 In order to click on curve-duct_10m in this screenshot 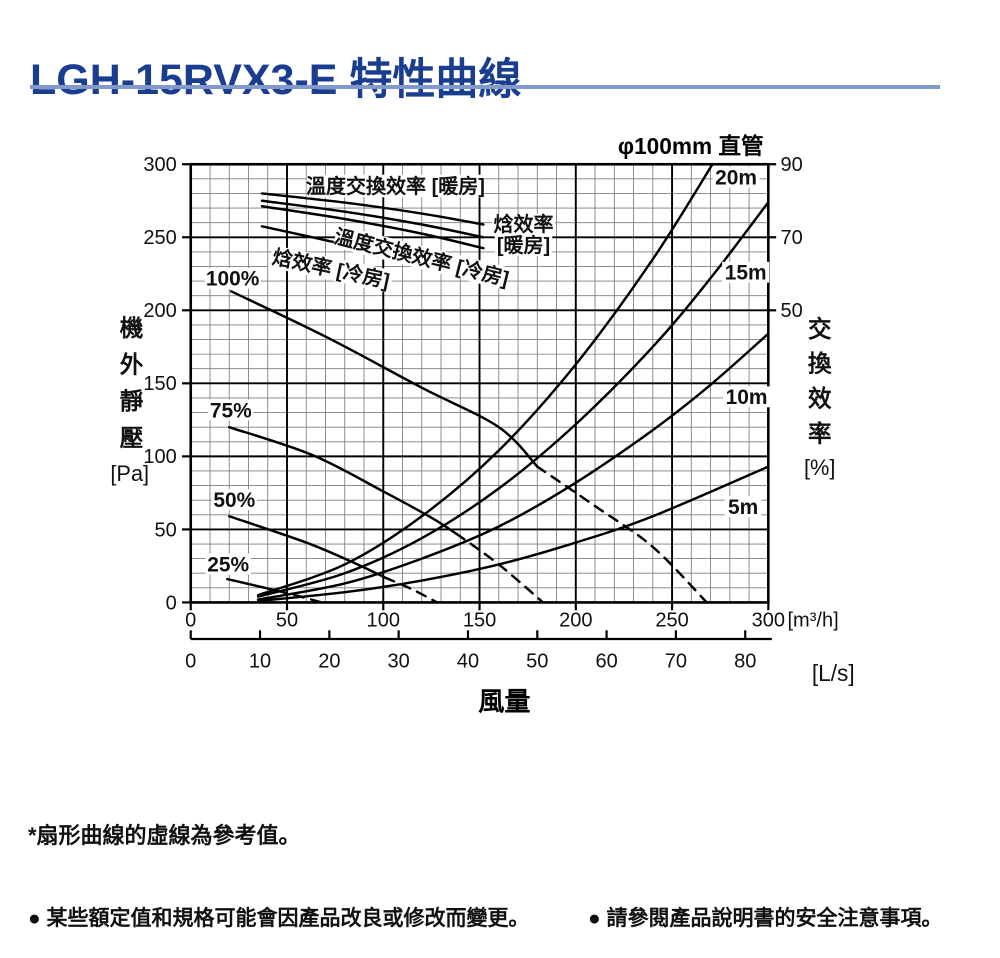, I will do `click(513, 466)`.